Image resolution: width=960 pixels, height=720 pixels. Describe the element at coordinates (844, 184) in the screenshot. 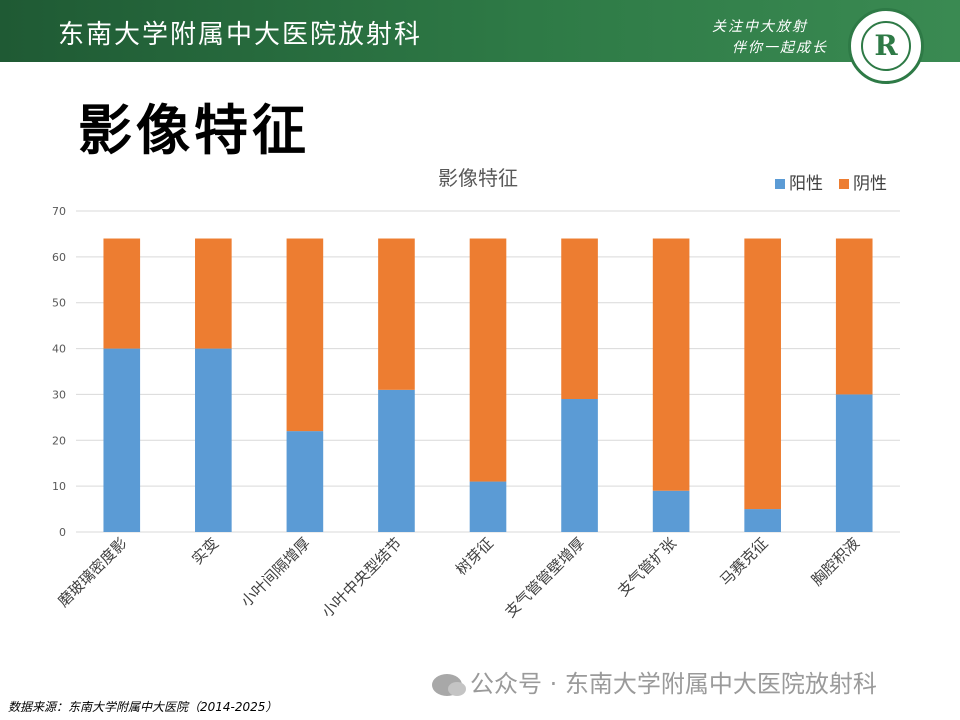

I see `legend-swatch-negative` at that location.